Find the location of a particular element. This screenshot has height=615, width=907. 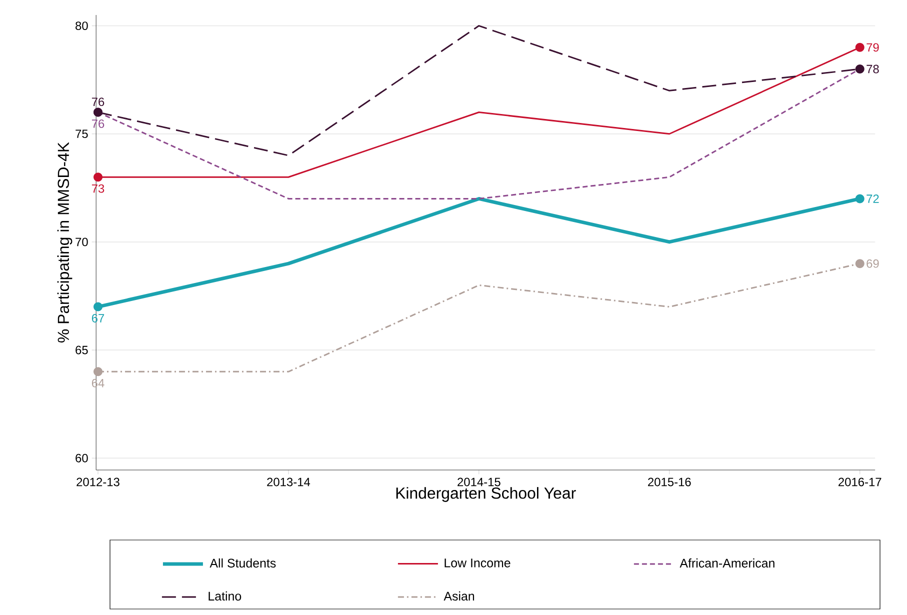

x-tick-label: 2015-16 is located at coordinates (669, 482).